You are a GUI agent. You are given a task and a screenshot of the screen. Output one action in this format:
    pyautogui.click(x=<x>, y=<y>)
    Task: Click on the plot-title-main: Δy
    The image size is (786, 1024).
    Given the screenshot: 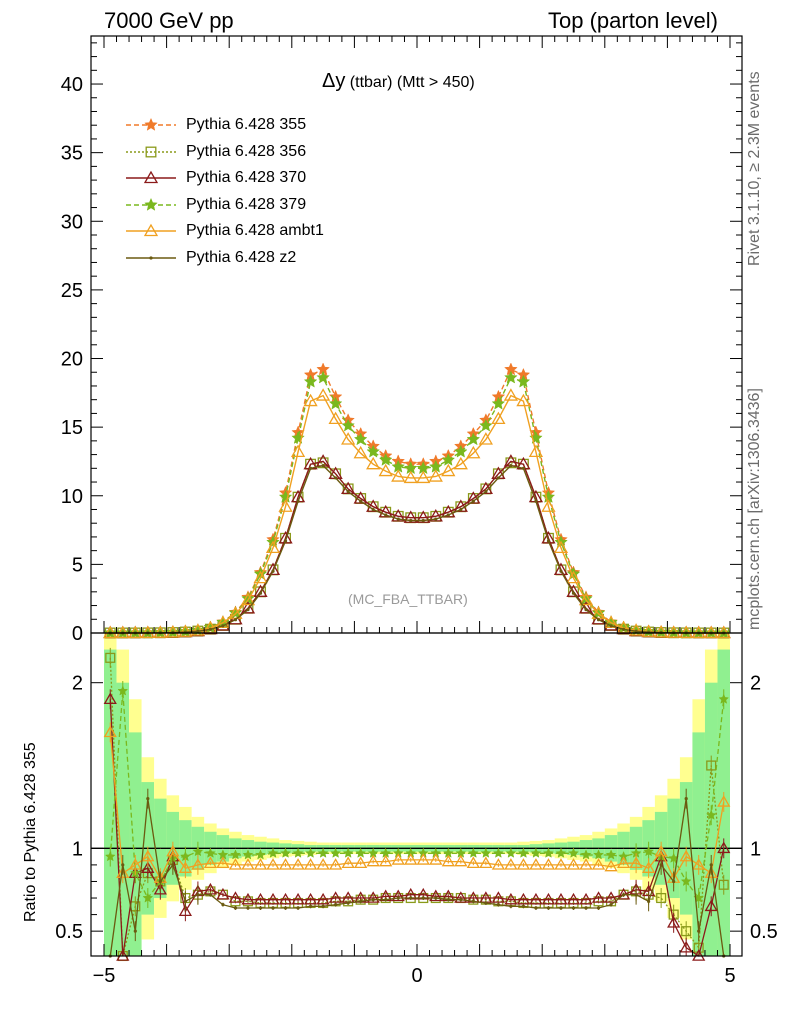 What is the action you would take?
    pyautogui.click(x=334, y=81)
    